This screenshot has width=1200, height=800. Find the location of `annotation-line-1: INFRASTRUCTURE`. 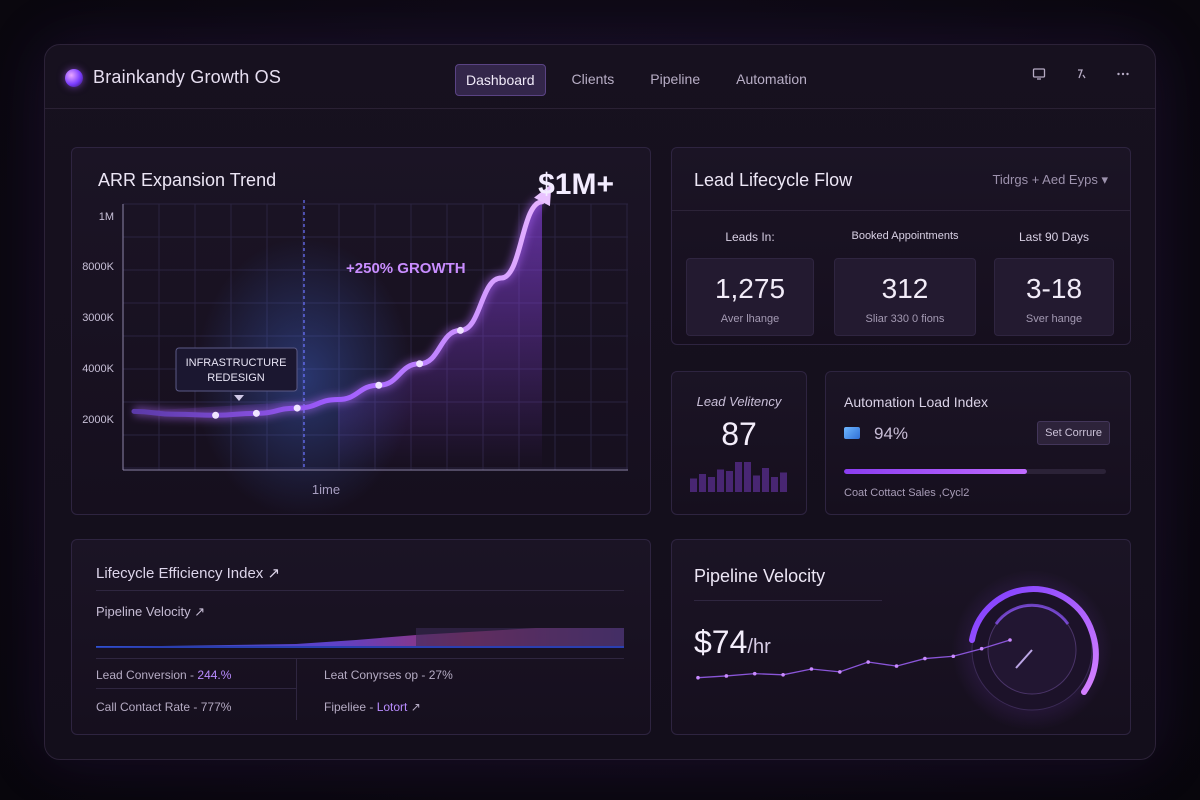

annotation-line-1: INFRASTRUCTURE is located at coordinates (236, 363).